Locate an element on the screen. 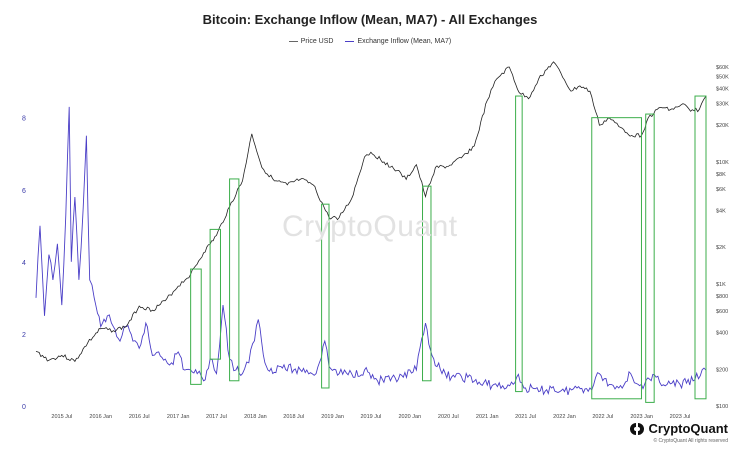 The image size is (740, 454). x-tick-label: 2016 Jul is located at coordinates (139, 417).